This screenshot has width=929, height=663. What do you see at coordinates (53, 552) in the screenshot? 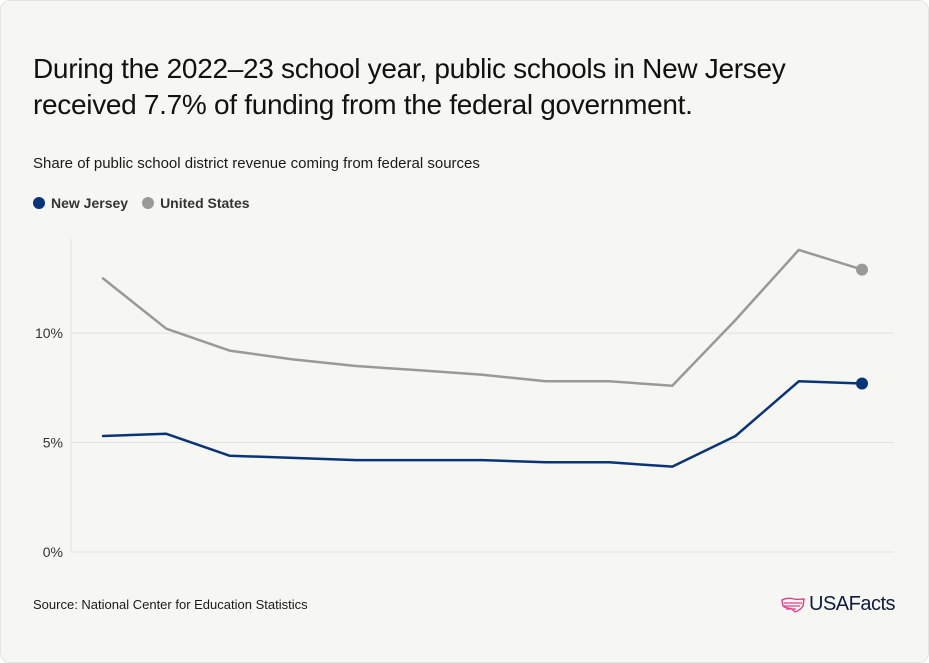
I see `y-tick-label: 0%` at bounding box center [53, 552].